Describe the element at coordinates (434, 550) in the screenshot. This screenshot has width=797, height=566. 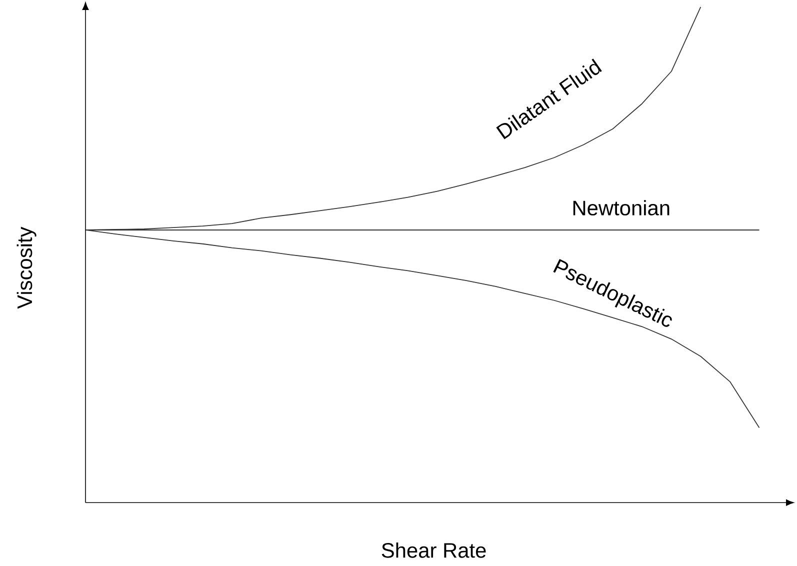
I see `x-axis-title: Shear Rate` at that location.